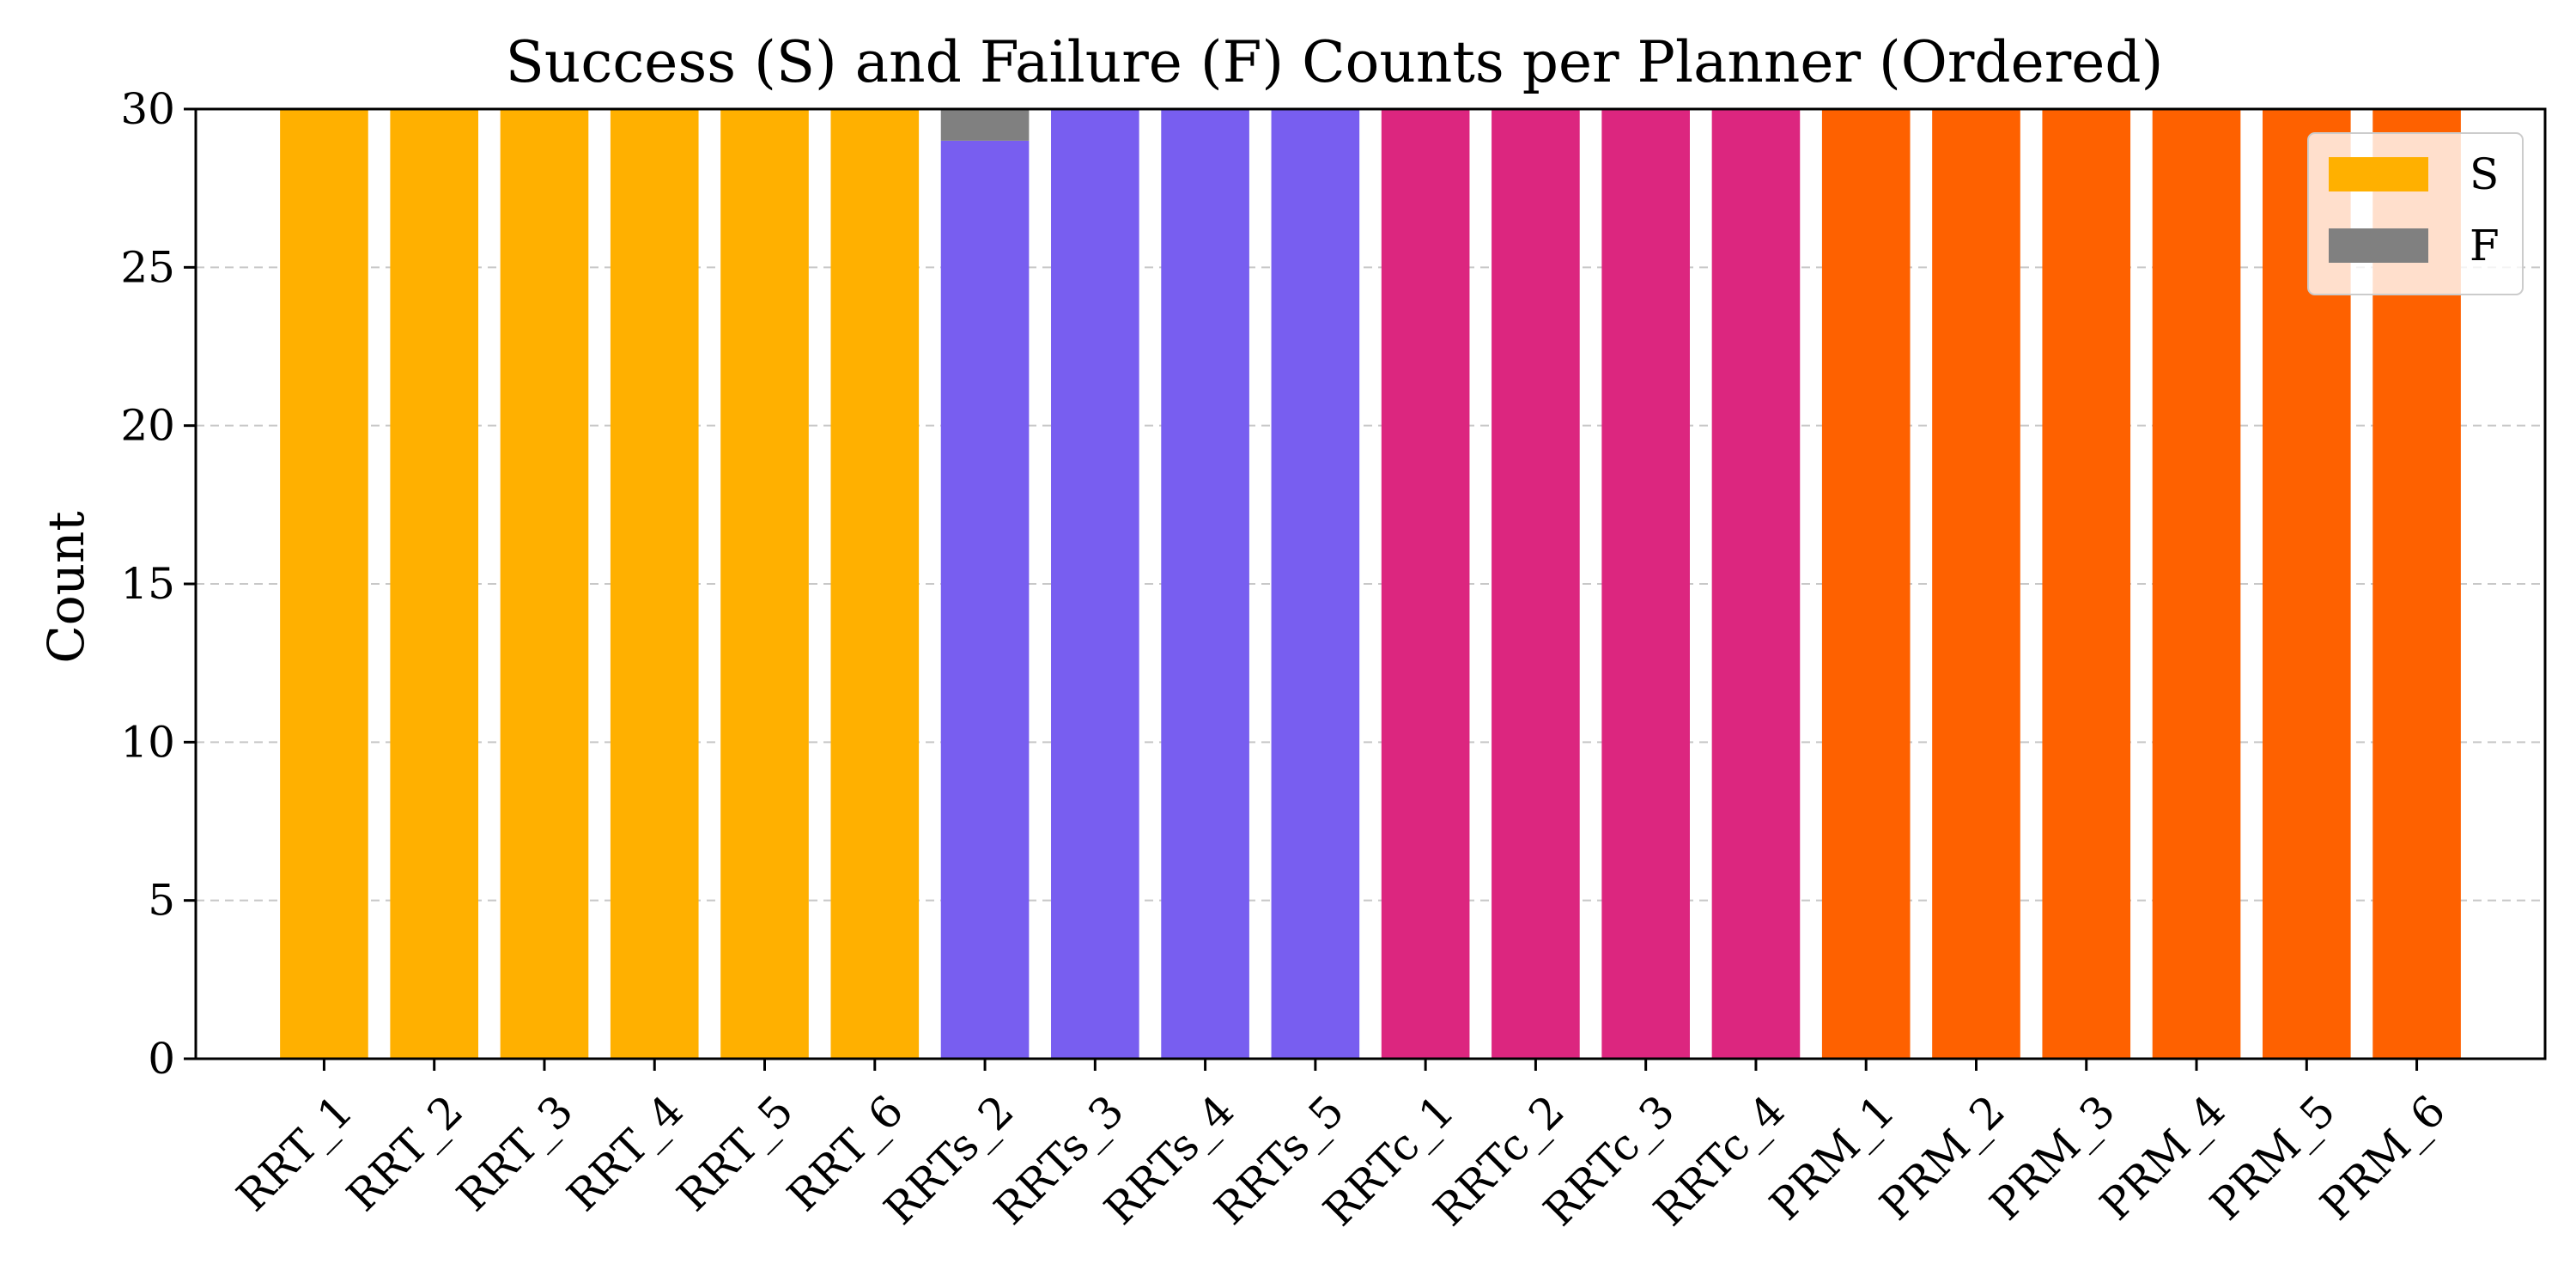 The image size is (2576, 1288). What do you see at coordinates (2415, 213) in the screenshot?
I see `legend: SF` at bounding box center [2415, 213].